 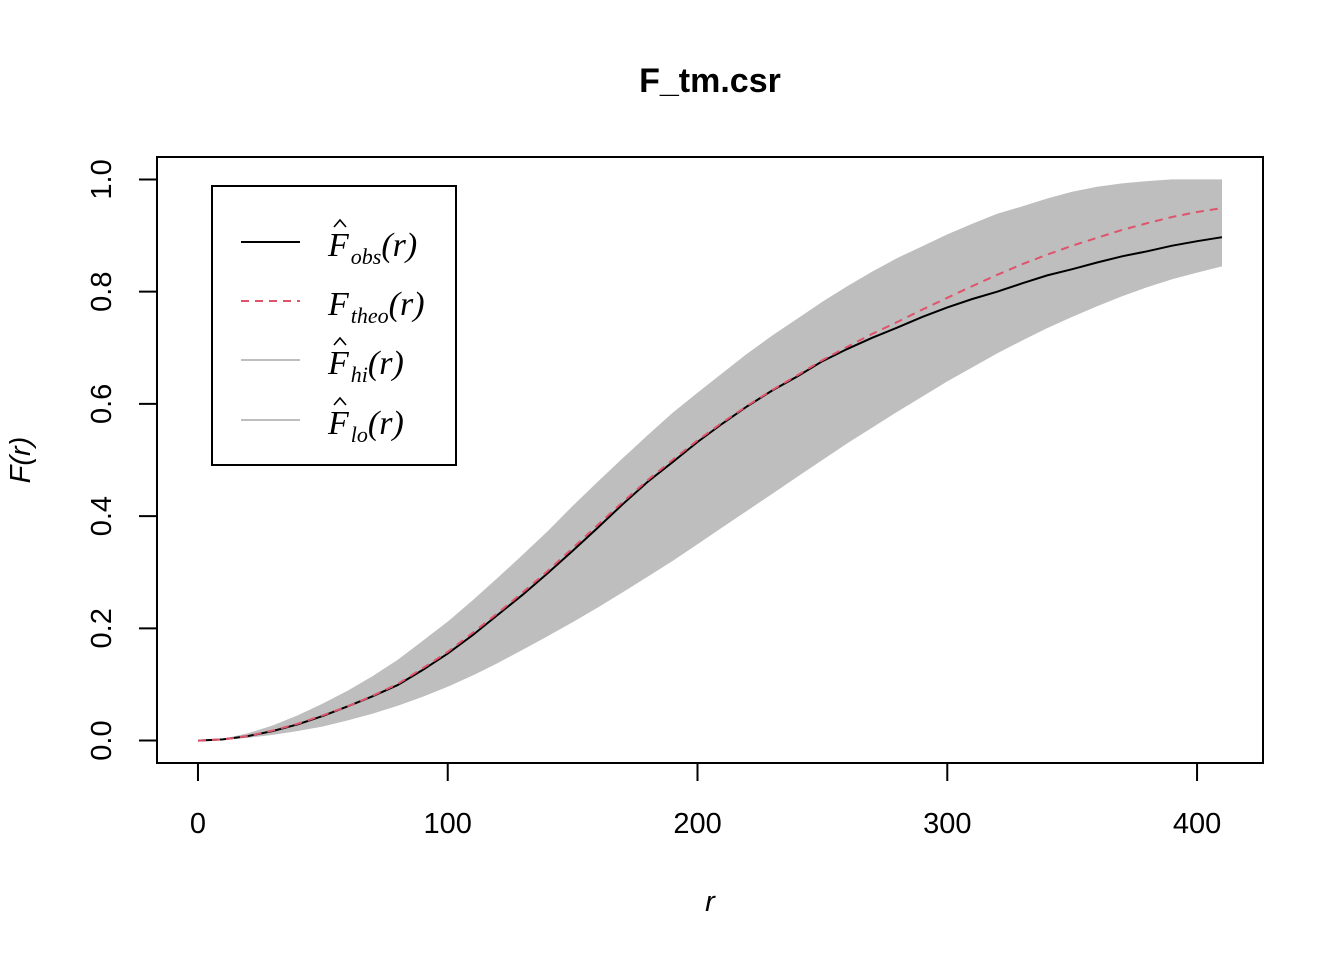 I want to click on legend-label-hi: Fhi(r), so click(x=365, y=366).